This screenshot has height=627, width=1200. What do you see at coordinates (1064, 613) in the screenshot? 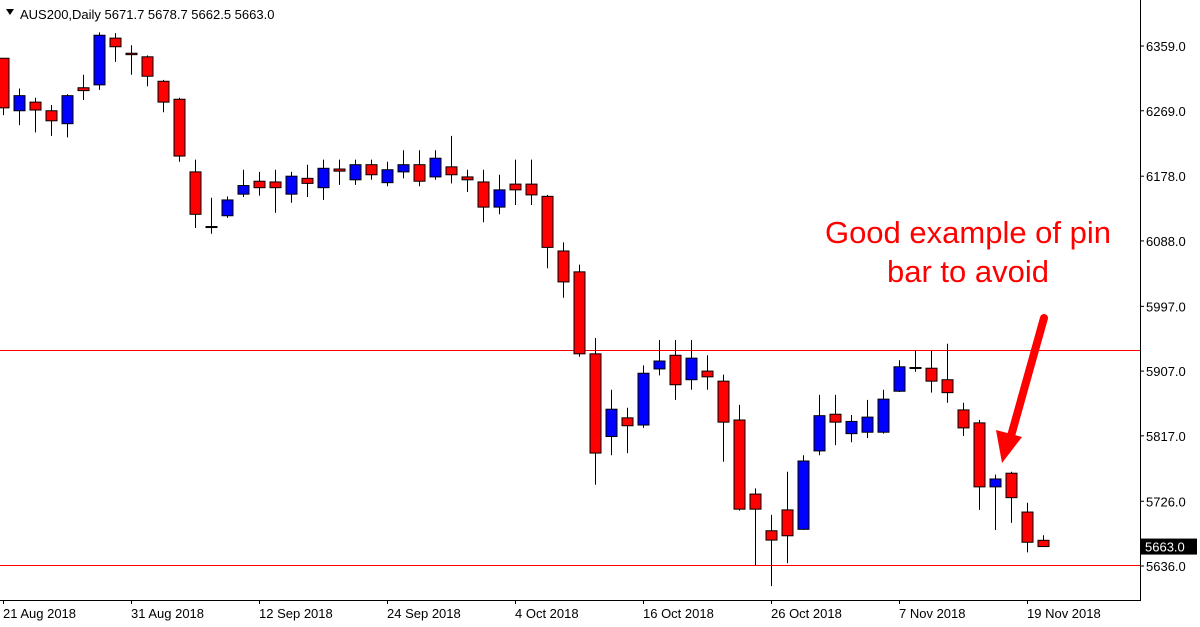
I see `x-tick-label: 19 Nov 2018` at bounding box center [1064, 613].